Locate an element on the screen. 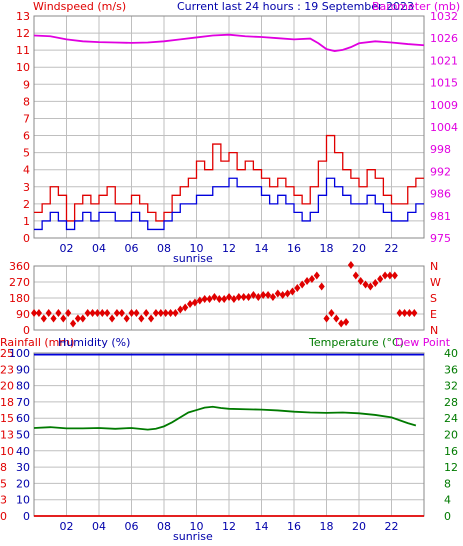 This screenshot has width=463, height=546. humidity-ytick-10: 0 is located at coordinates (26, 516).